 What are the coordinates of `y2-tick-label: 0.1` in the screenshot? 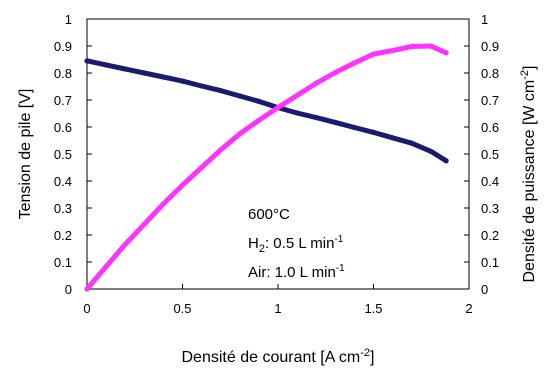 It's located at (490, 262).